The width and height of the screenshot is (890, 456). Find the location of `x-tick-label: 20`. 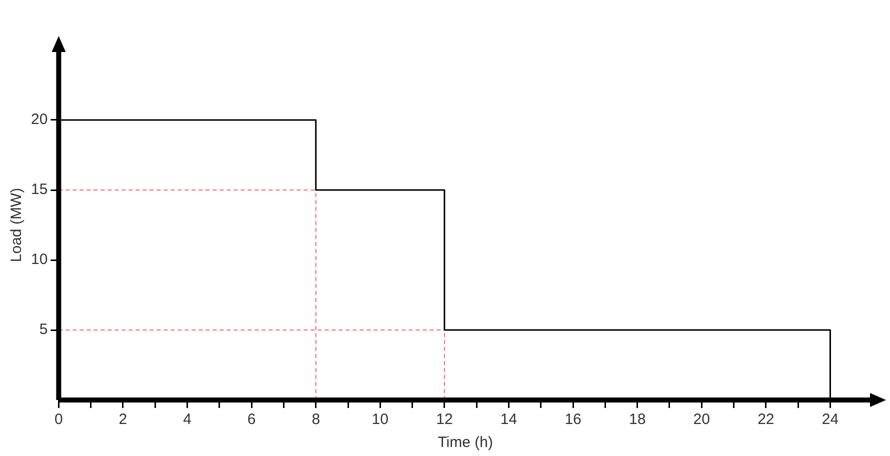

x-tick-label: 20 is located at coordinates (701, 419).